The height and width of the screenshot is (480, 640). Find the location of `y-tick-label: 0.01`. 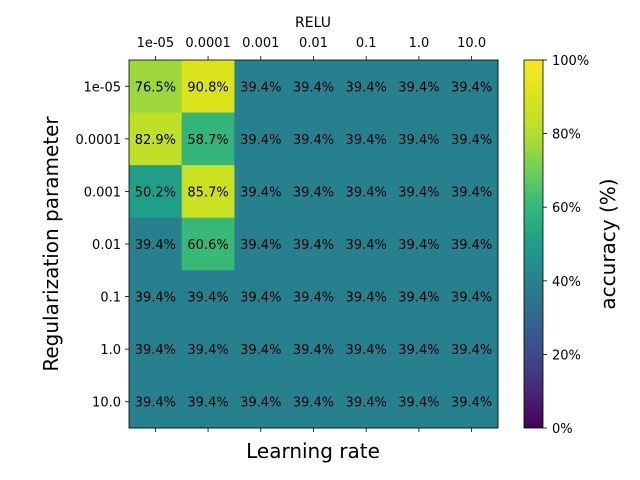

y-tick-label: 0.01 is located at coordinates (106, 245).